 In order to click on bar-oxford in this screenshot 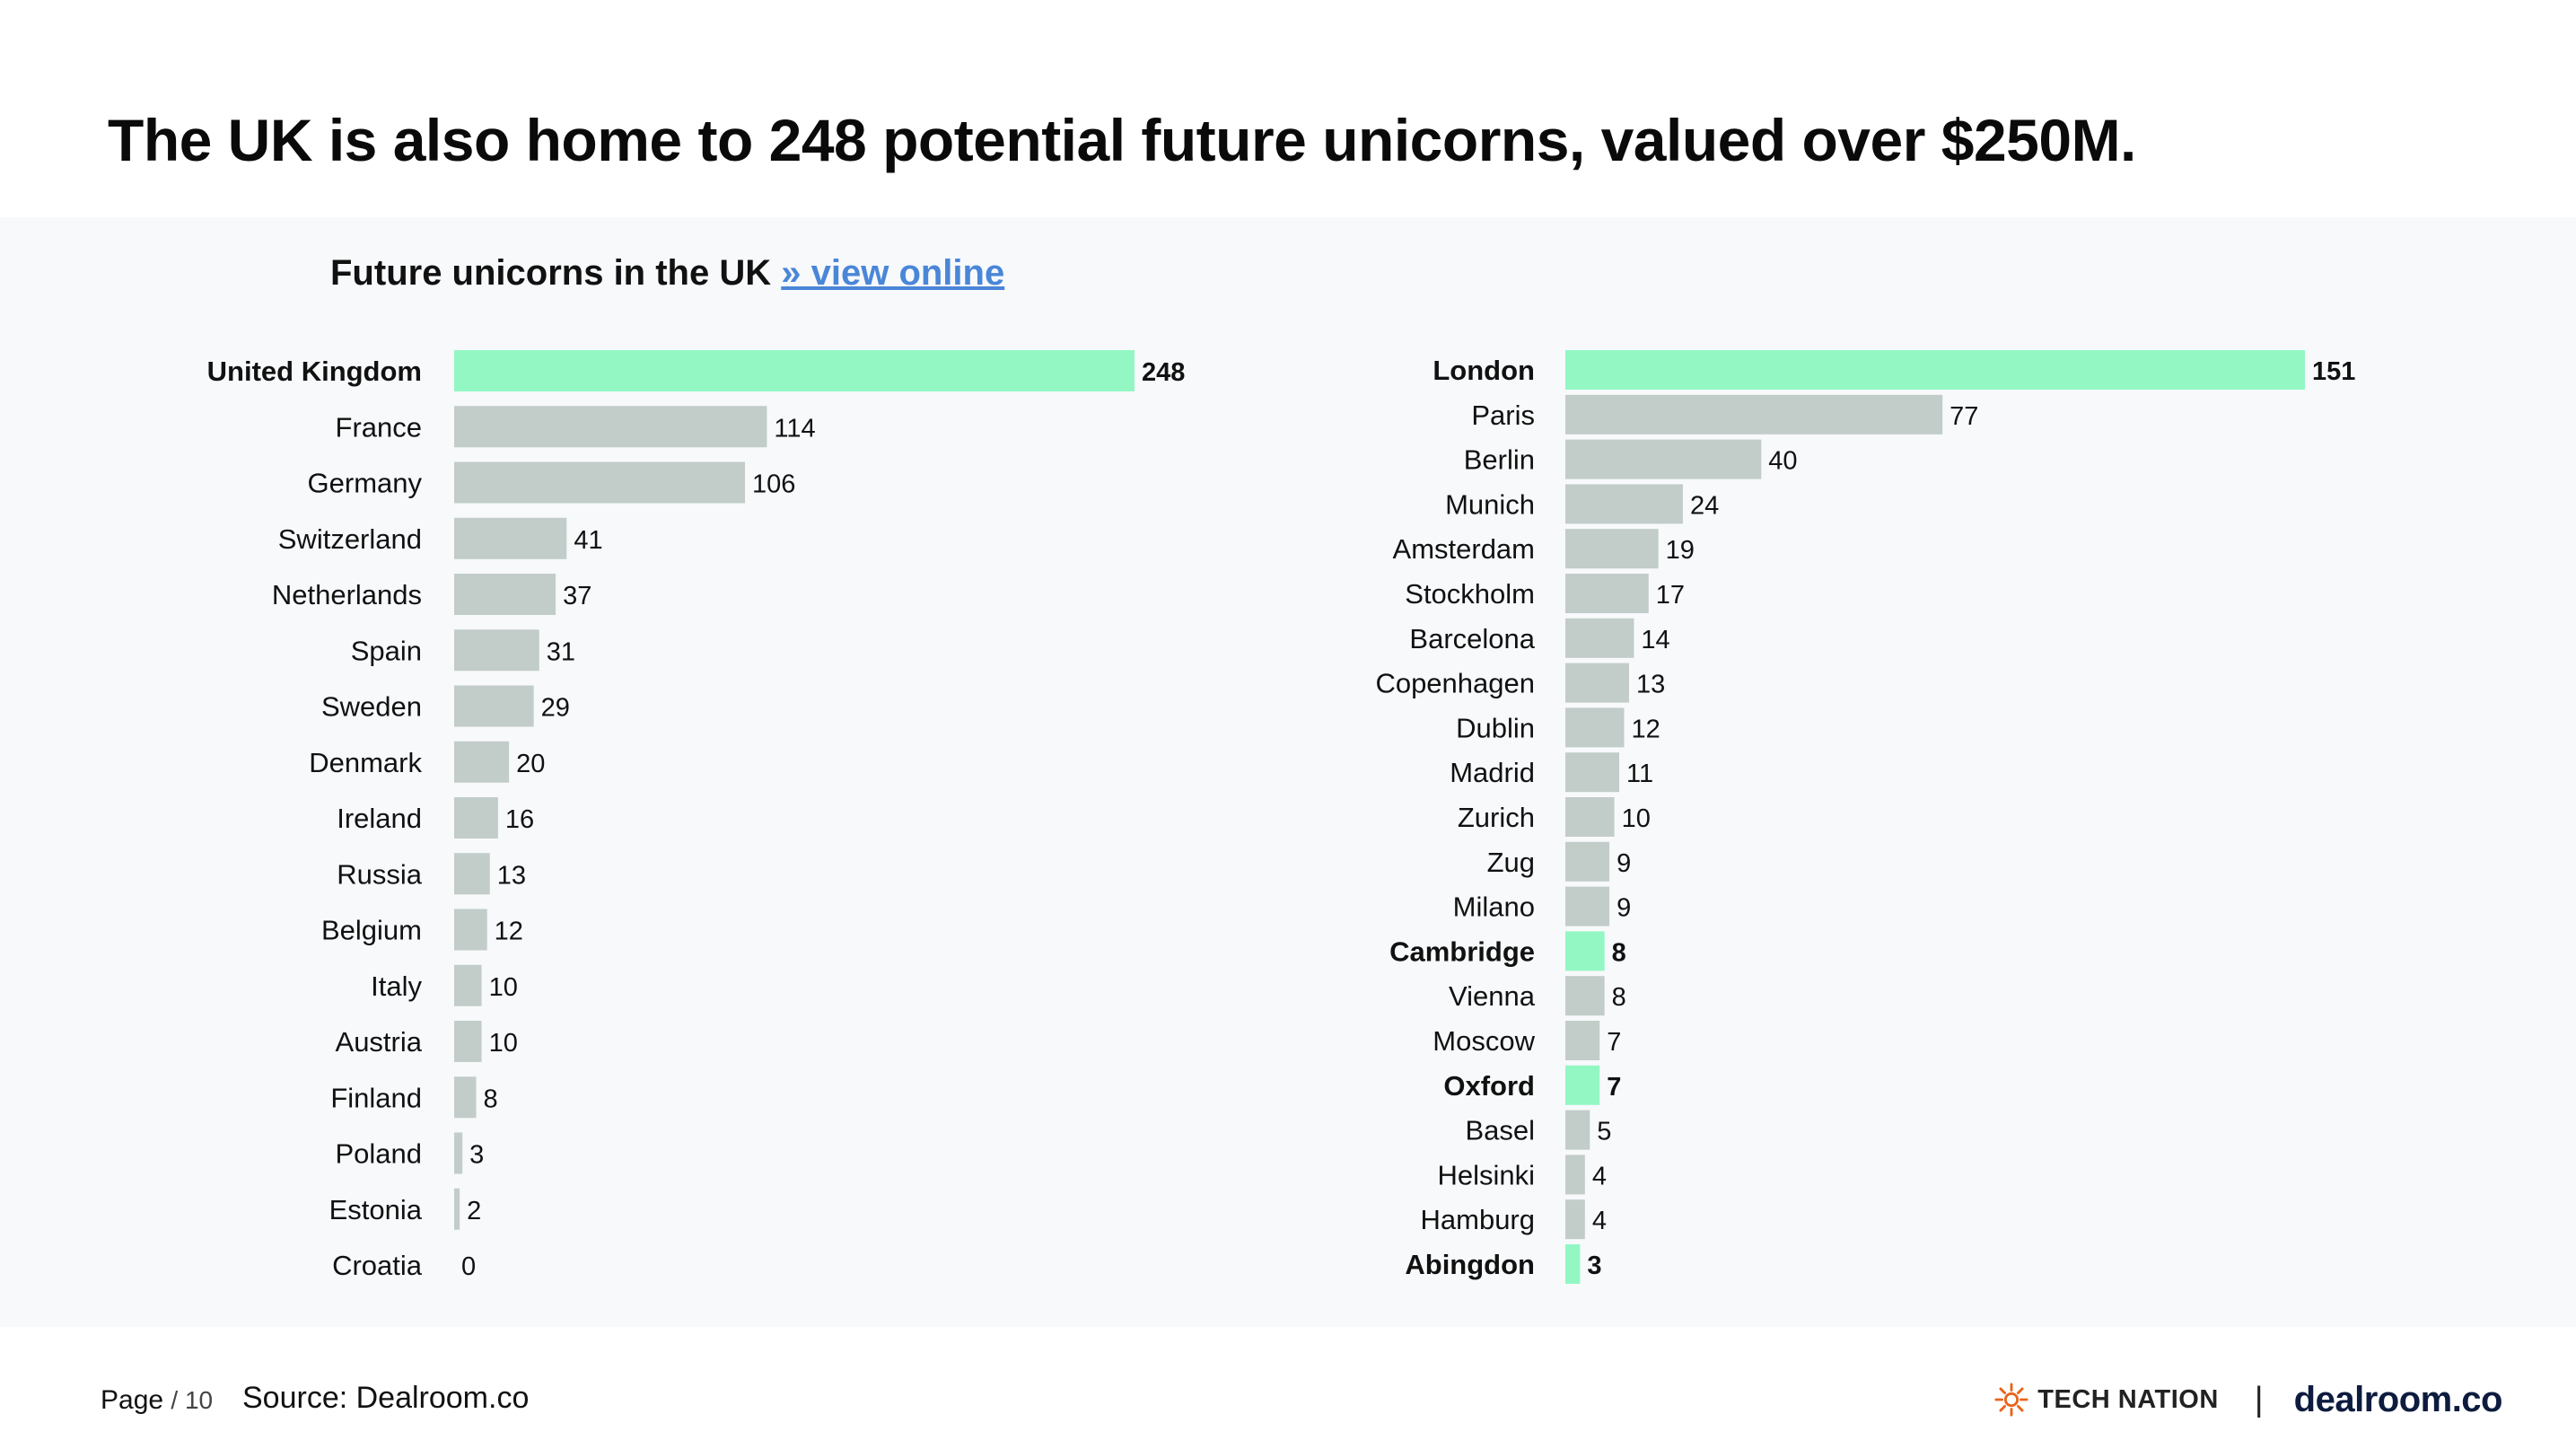, I will do `click(1582, 1085)`.